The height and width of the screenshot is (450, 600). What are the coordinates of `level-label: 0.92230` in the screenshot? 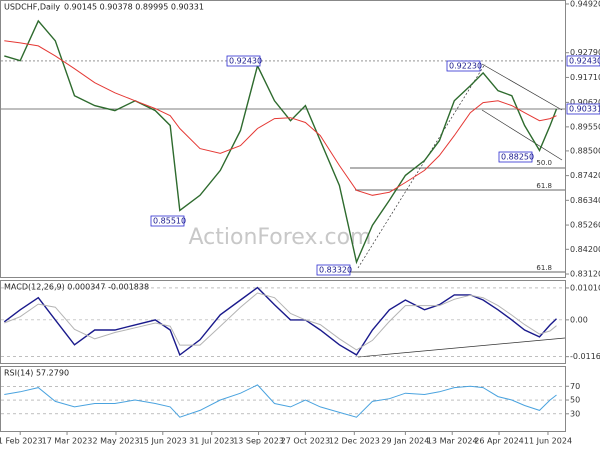 It's located at (465, 66).